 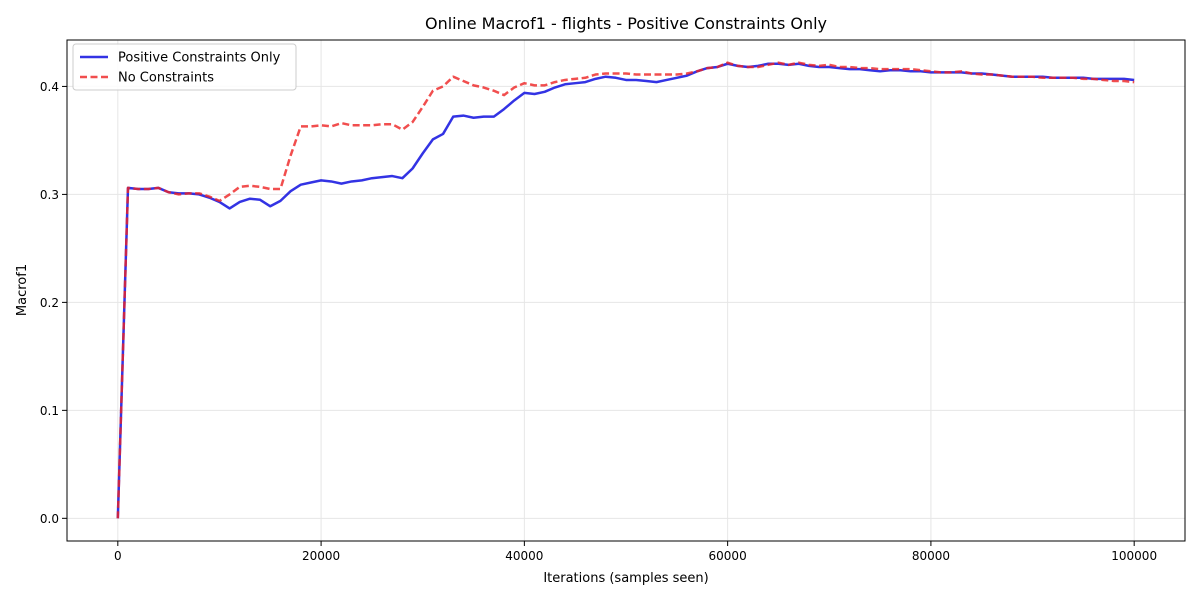 I want to click on y-axis: 0.0 0.1 0.2 0.3 0.4, so click(x=53, y=303).